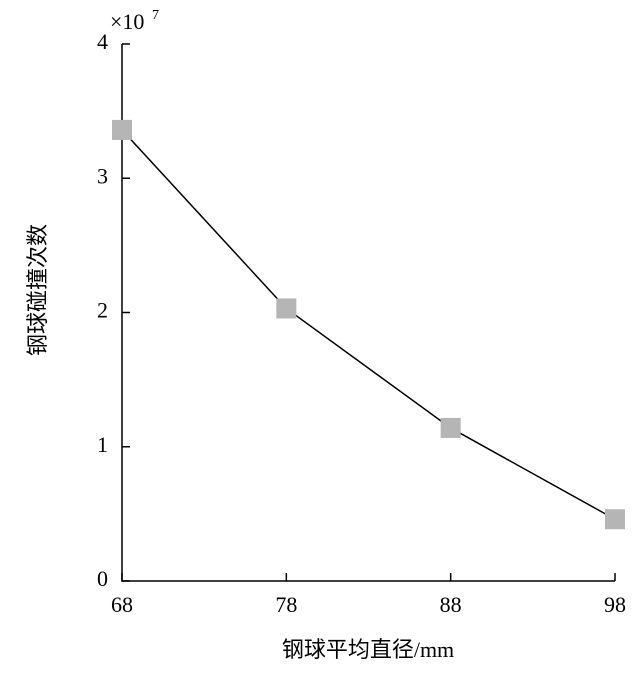  What do you see at coordinates (122, 604) in the screenshot?
I see `x-tick-label: 68` at bounding box center [122, 604].